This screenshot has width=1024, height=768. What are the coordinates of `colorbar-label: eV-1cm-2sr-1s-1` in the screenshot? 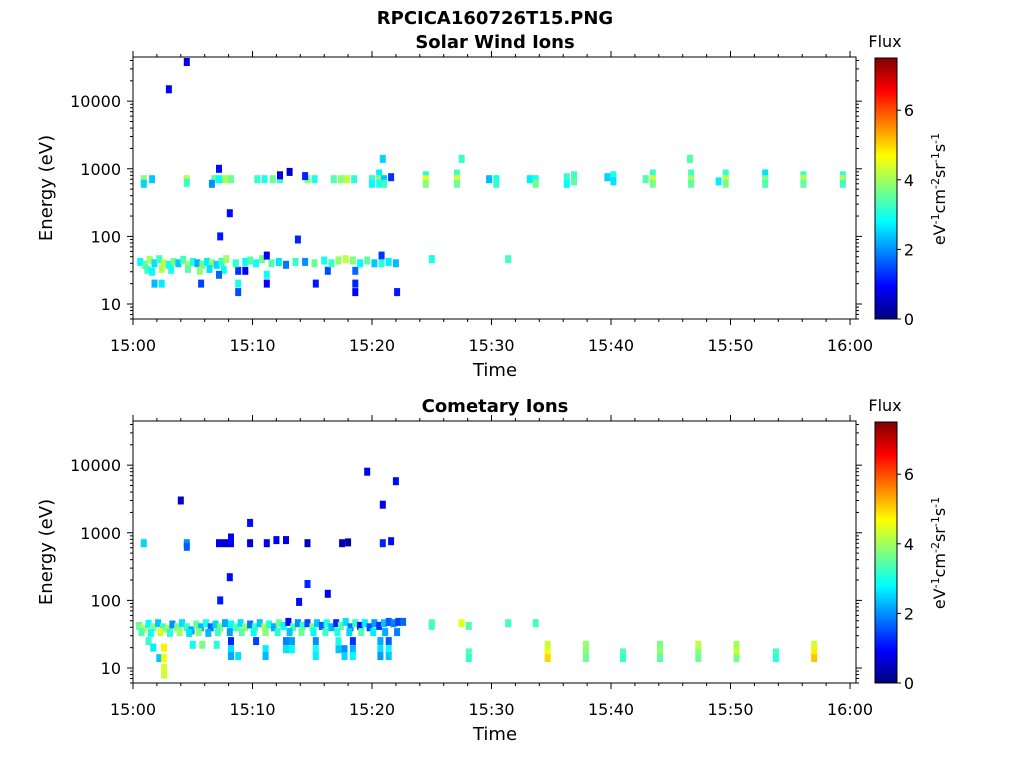 It's located at (939, 189).